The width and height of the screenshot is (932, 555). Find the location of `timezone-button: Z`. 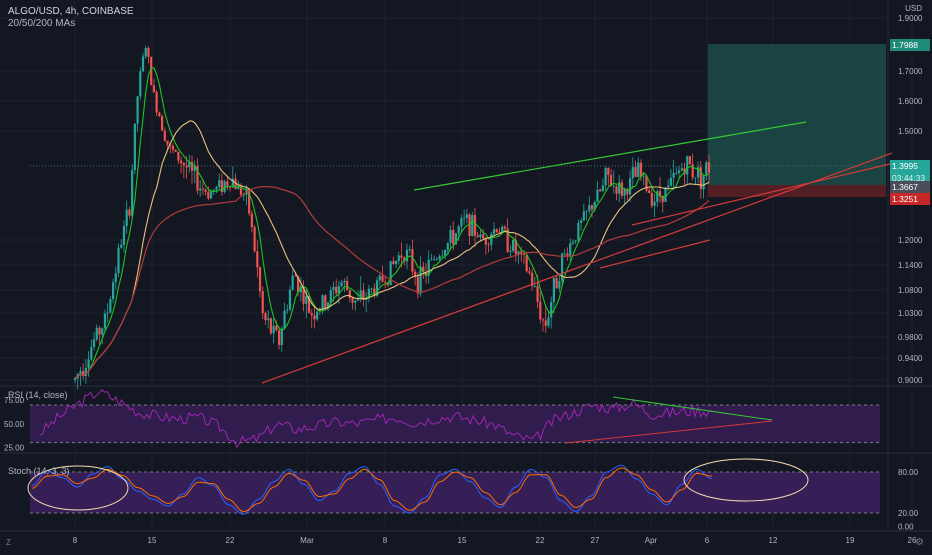

timezone-button: Z is located at coordinates (8, 542).